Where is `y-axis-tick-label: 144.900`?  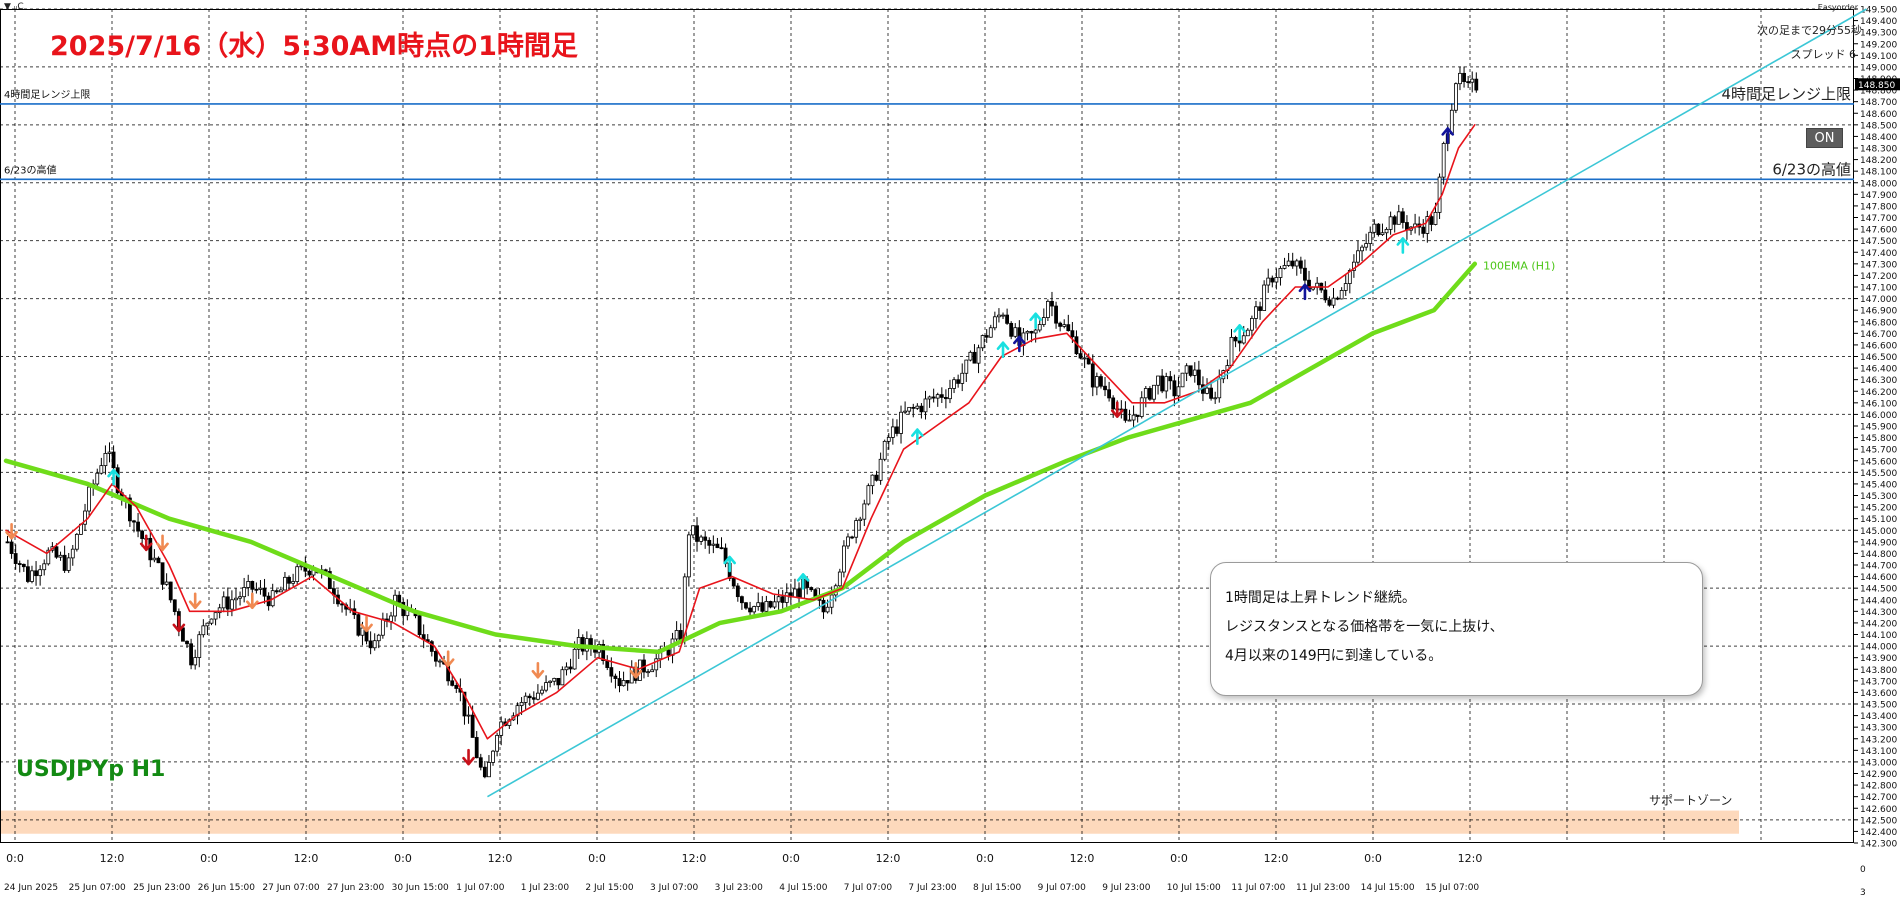
y-axis-tick-label: 144.900 is located at coordinates (1878, 543).